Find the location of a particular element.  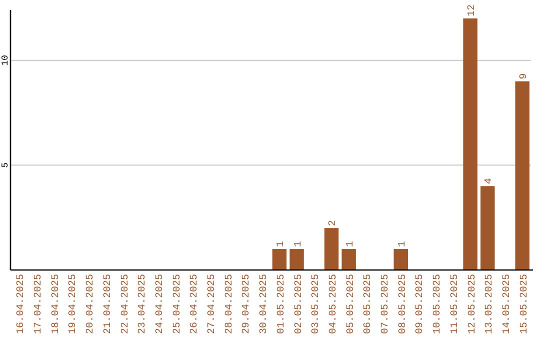

x-tick-label: 10.05.2025 is located at coordinates (438, 304).